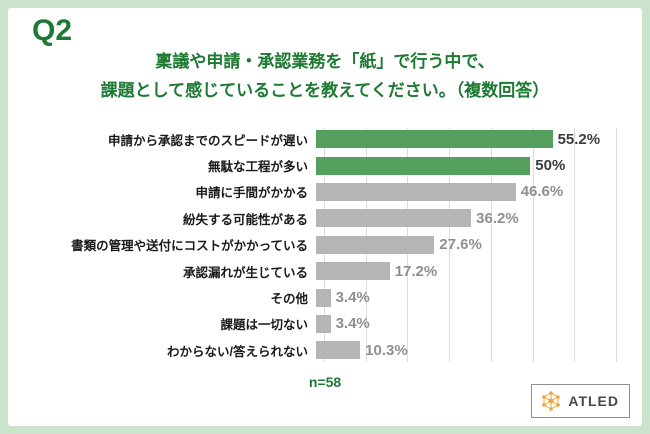  I want to click on bar-track: 27.6%, so click(466, 244).